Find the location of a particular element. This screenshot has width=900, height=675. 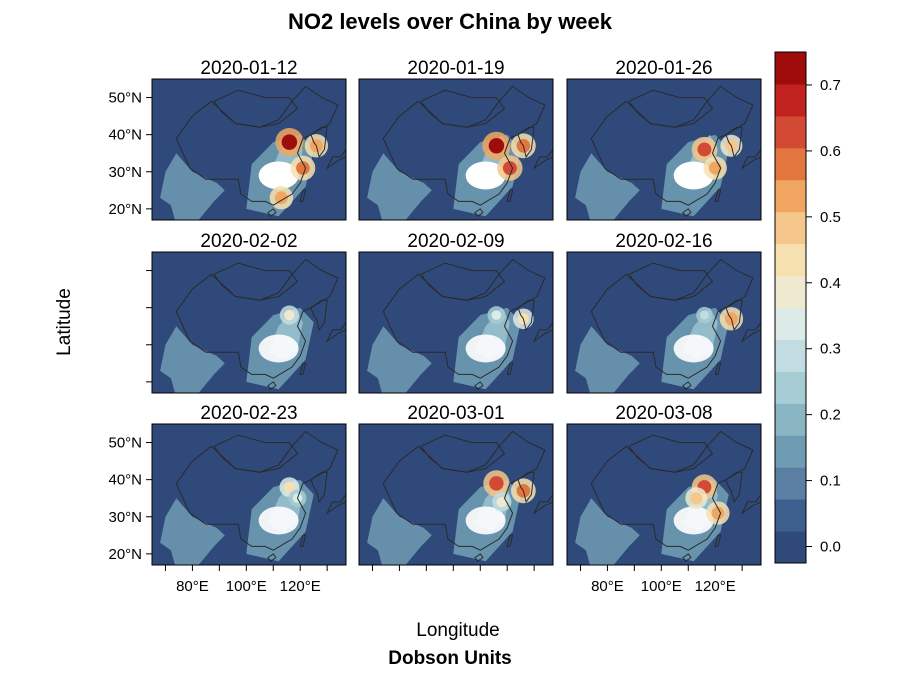

panel-title: 2020-02-02 is located at coordinates (248, 241).